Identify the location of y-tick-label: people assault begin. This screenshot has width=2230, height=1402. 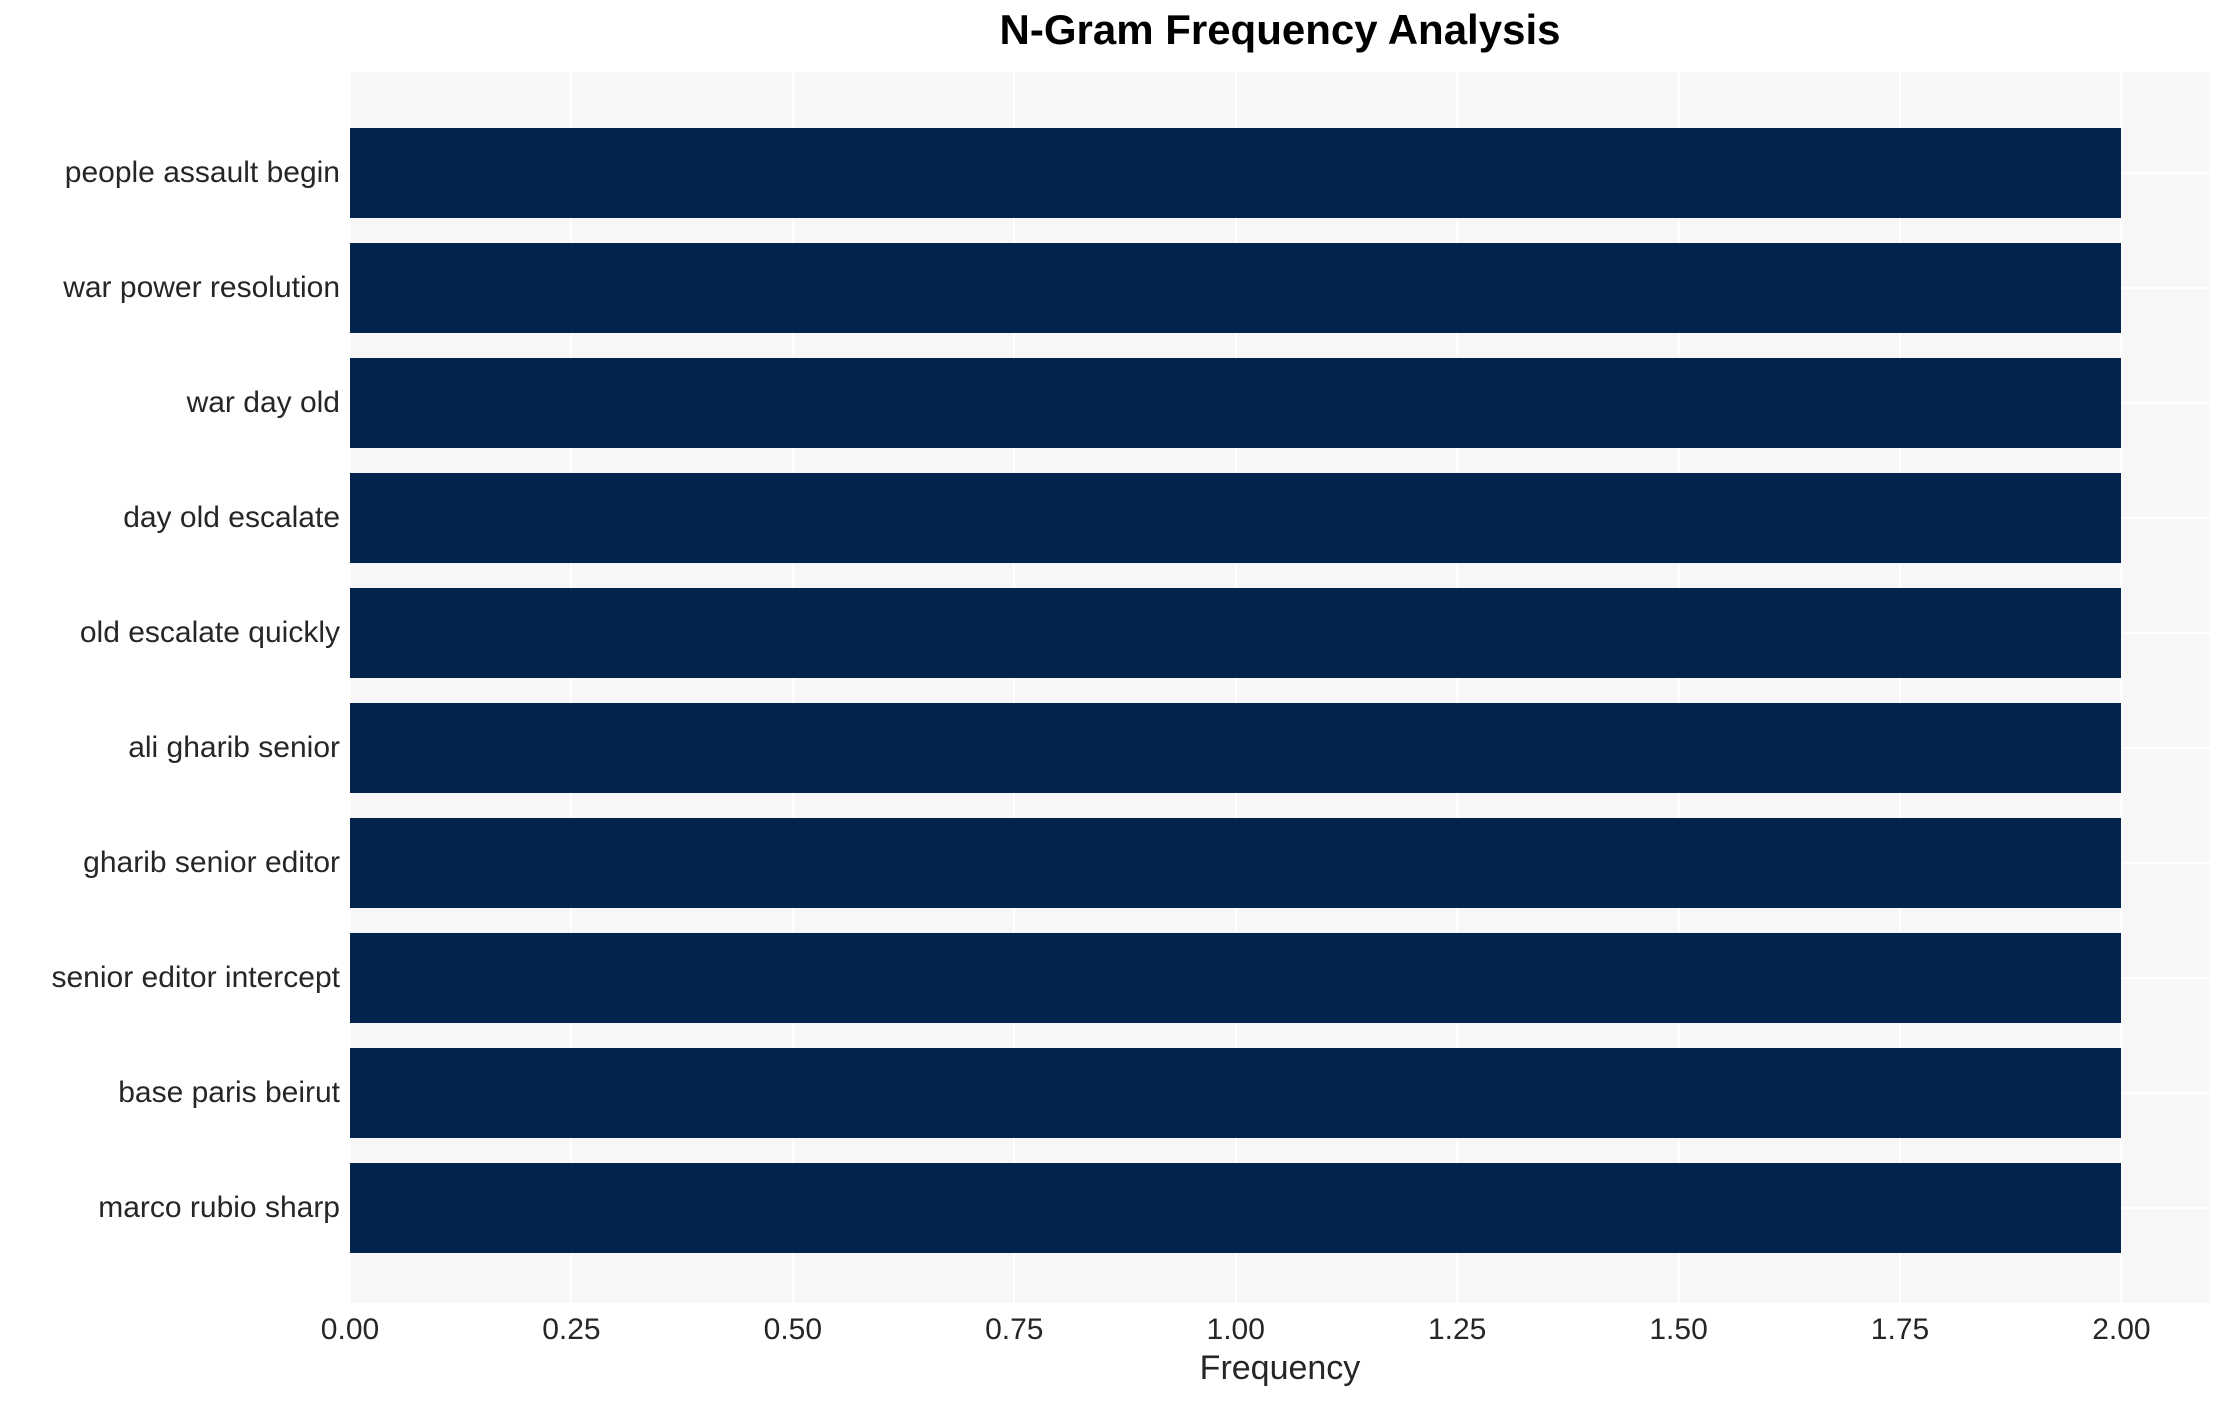
(202, 172).